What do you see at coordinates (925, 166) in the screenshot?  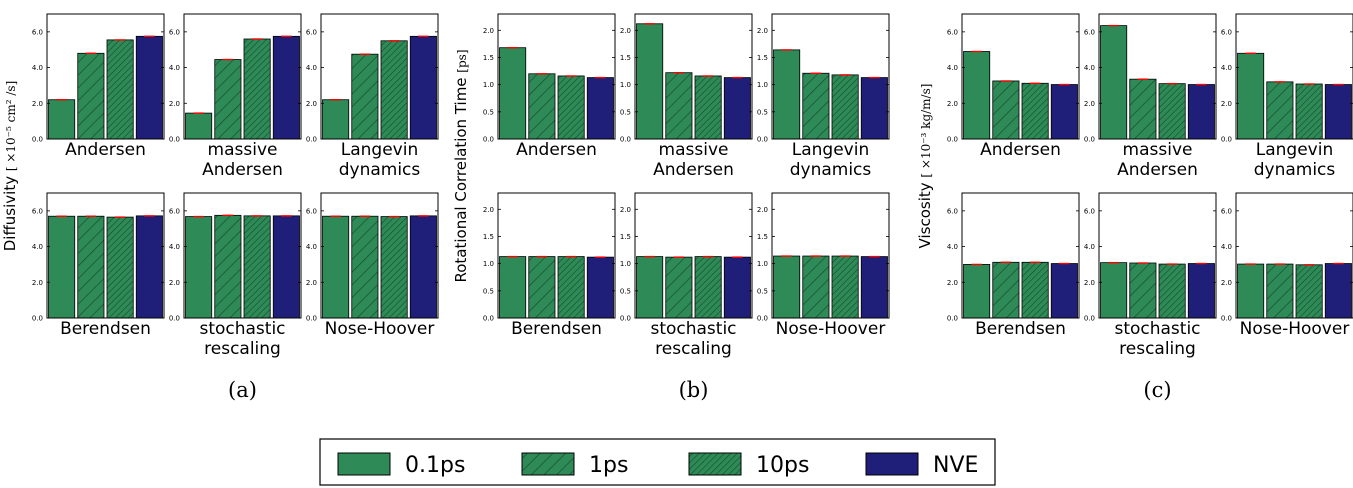 I see `y-axis-label: Viscosity [ ×10⁻³ kg/m/s]` at bounding box center [925, 166].